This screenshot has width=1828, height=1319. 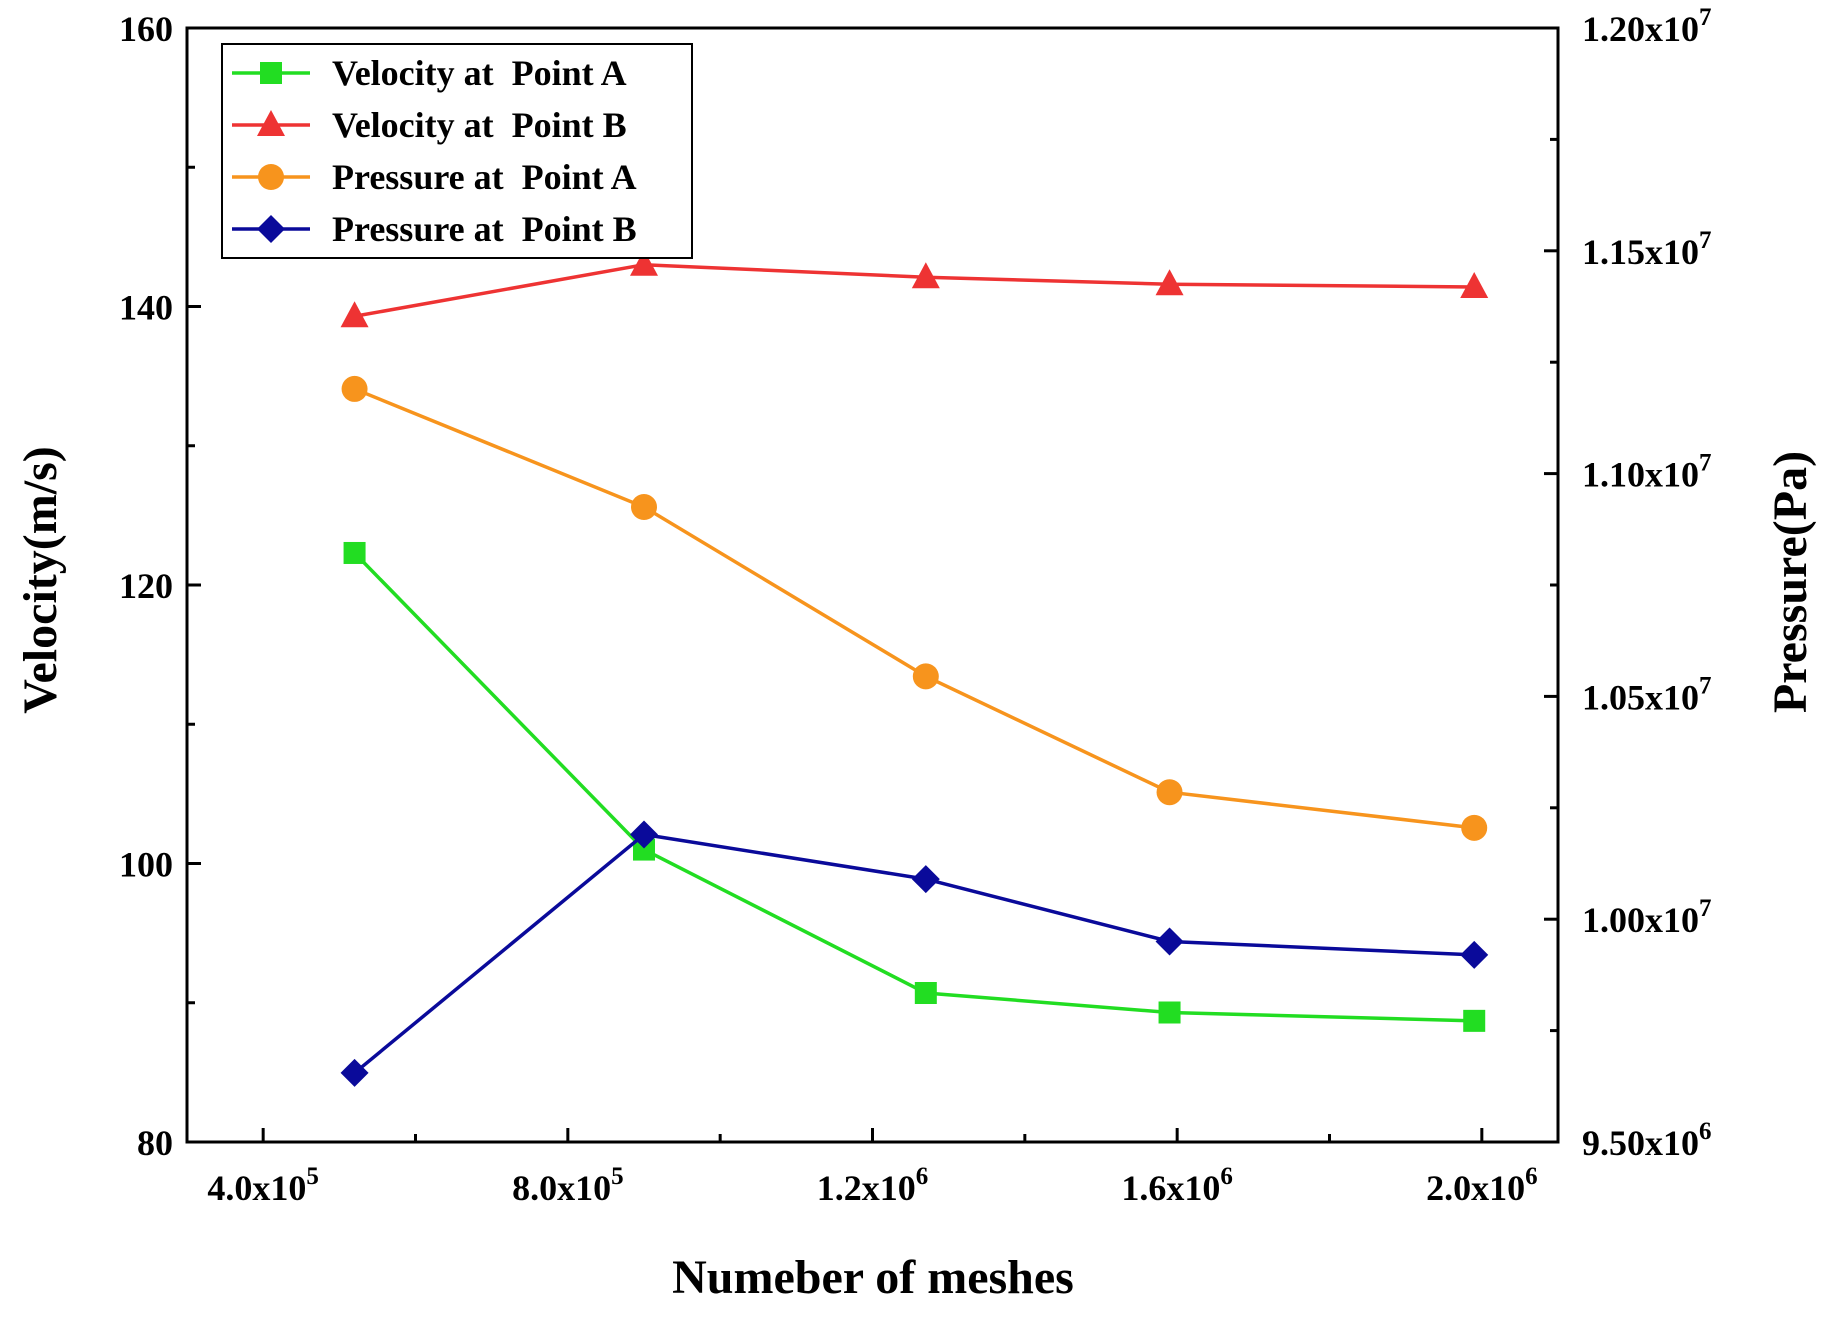 I want to click on x-tick-label-mantissa: 4.0x10, so click(x=256, y=1188).